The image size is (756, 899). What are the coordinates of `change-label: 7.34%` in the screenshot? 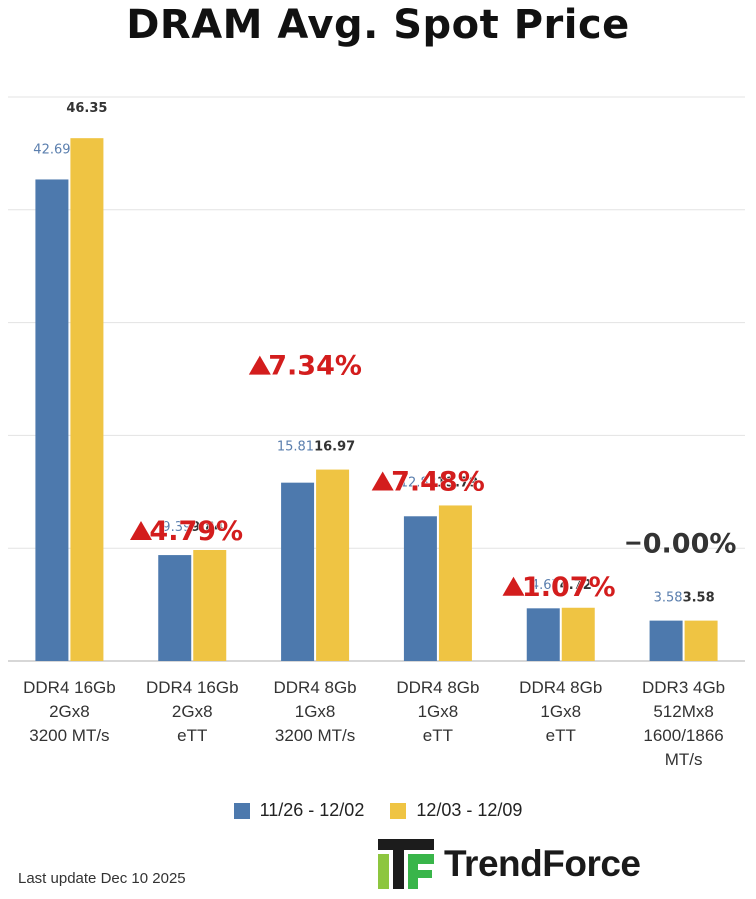 It's located at (315, 366).